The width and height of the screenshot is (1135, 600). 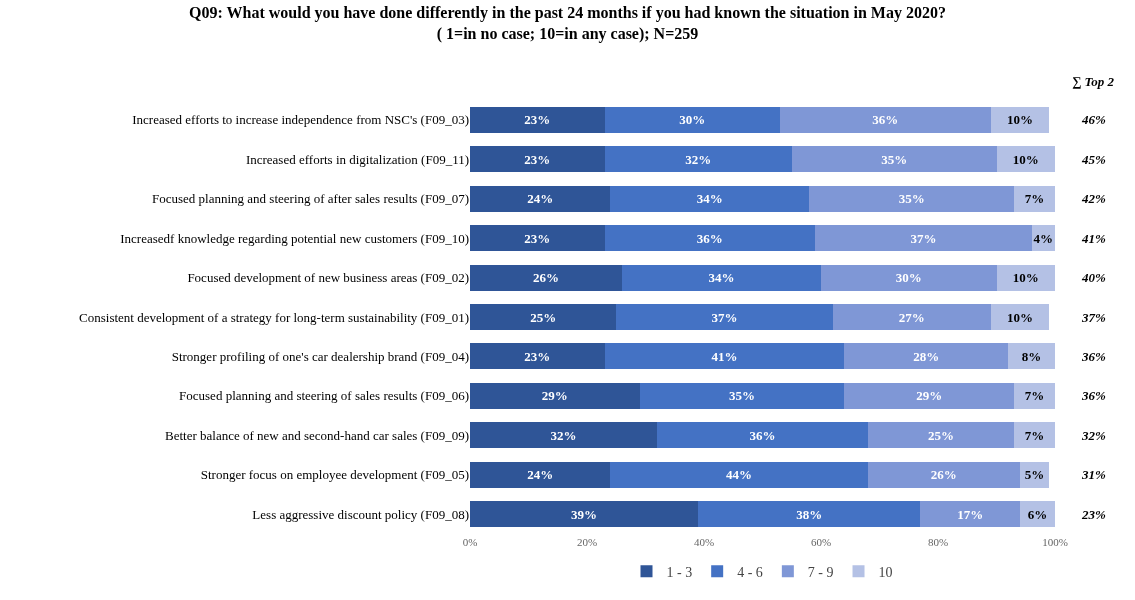 I want to click on data-label: 30%, so click(x=692, y=120).